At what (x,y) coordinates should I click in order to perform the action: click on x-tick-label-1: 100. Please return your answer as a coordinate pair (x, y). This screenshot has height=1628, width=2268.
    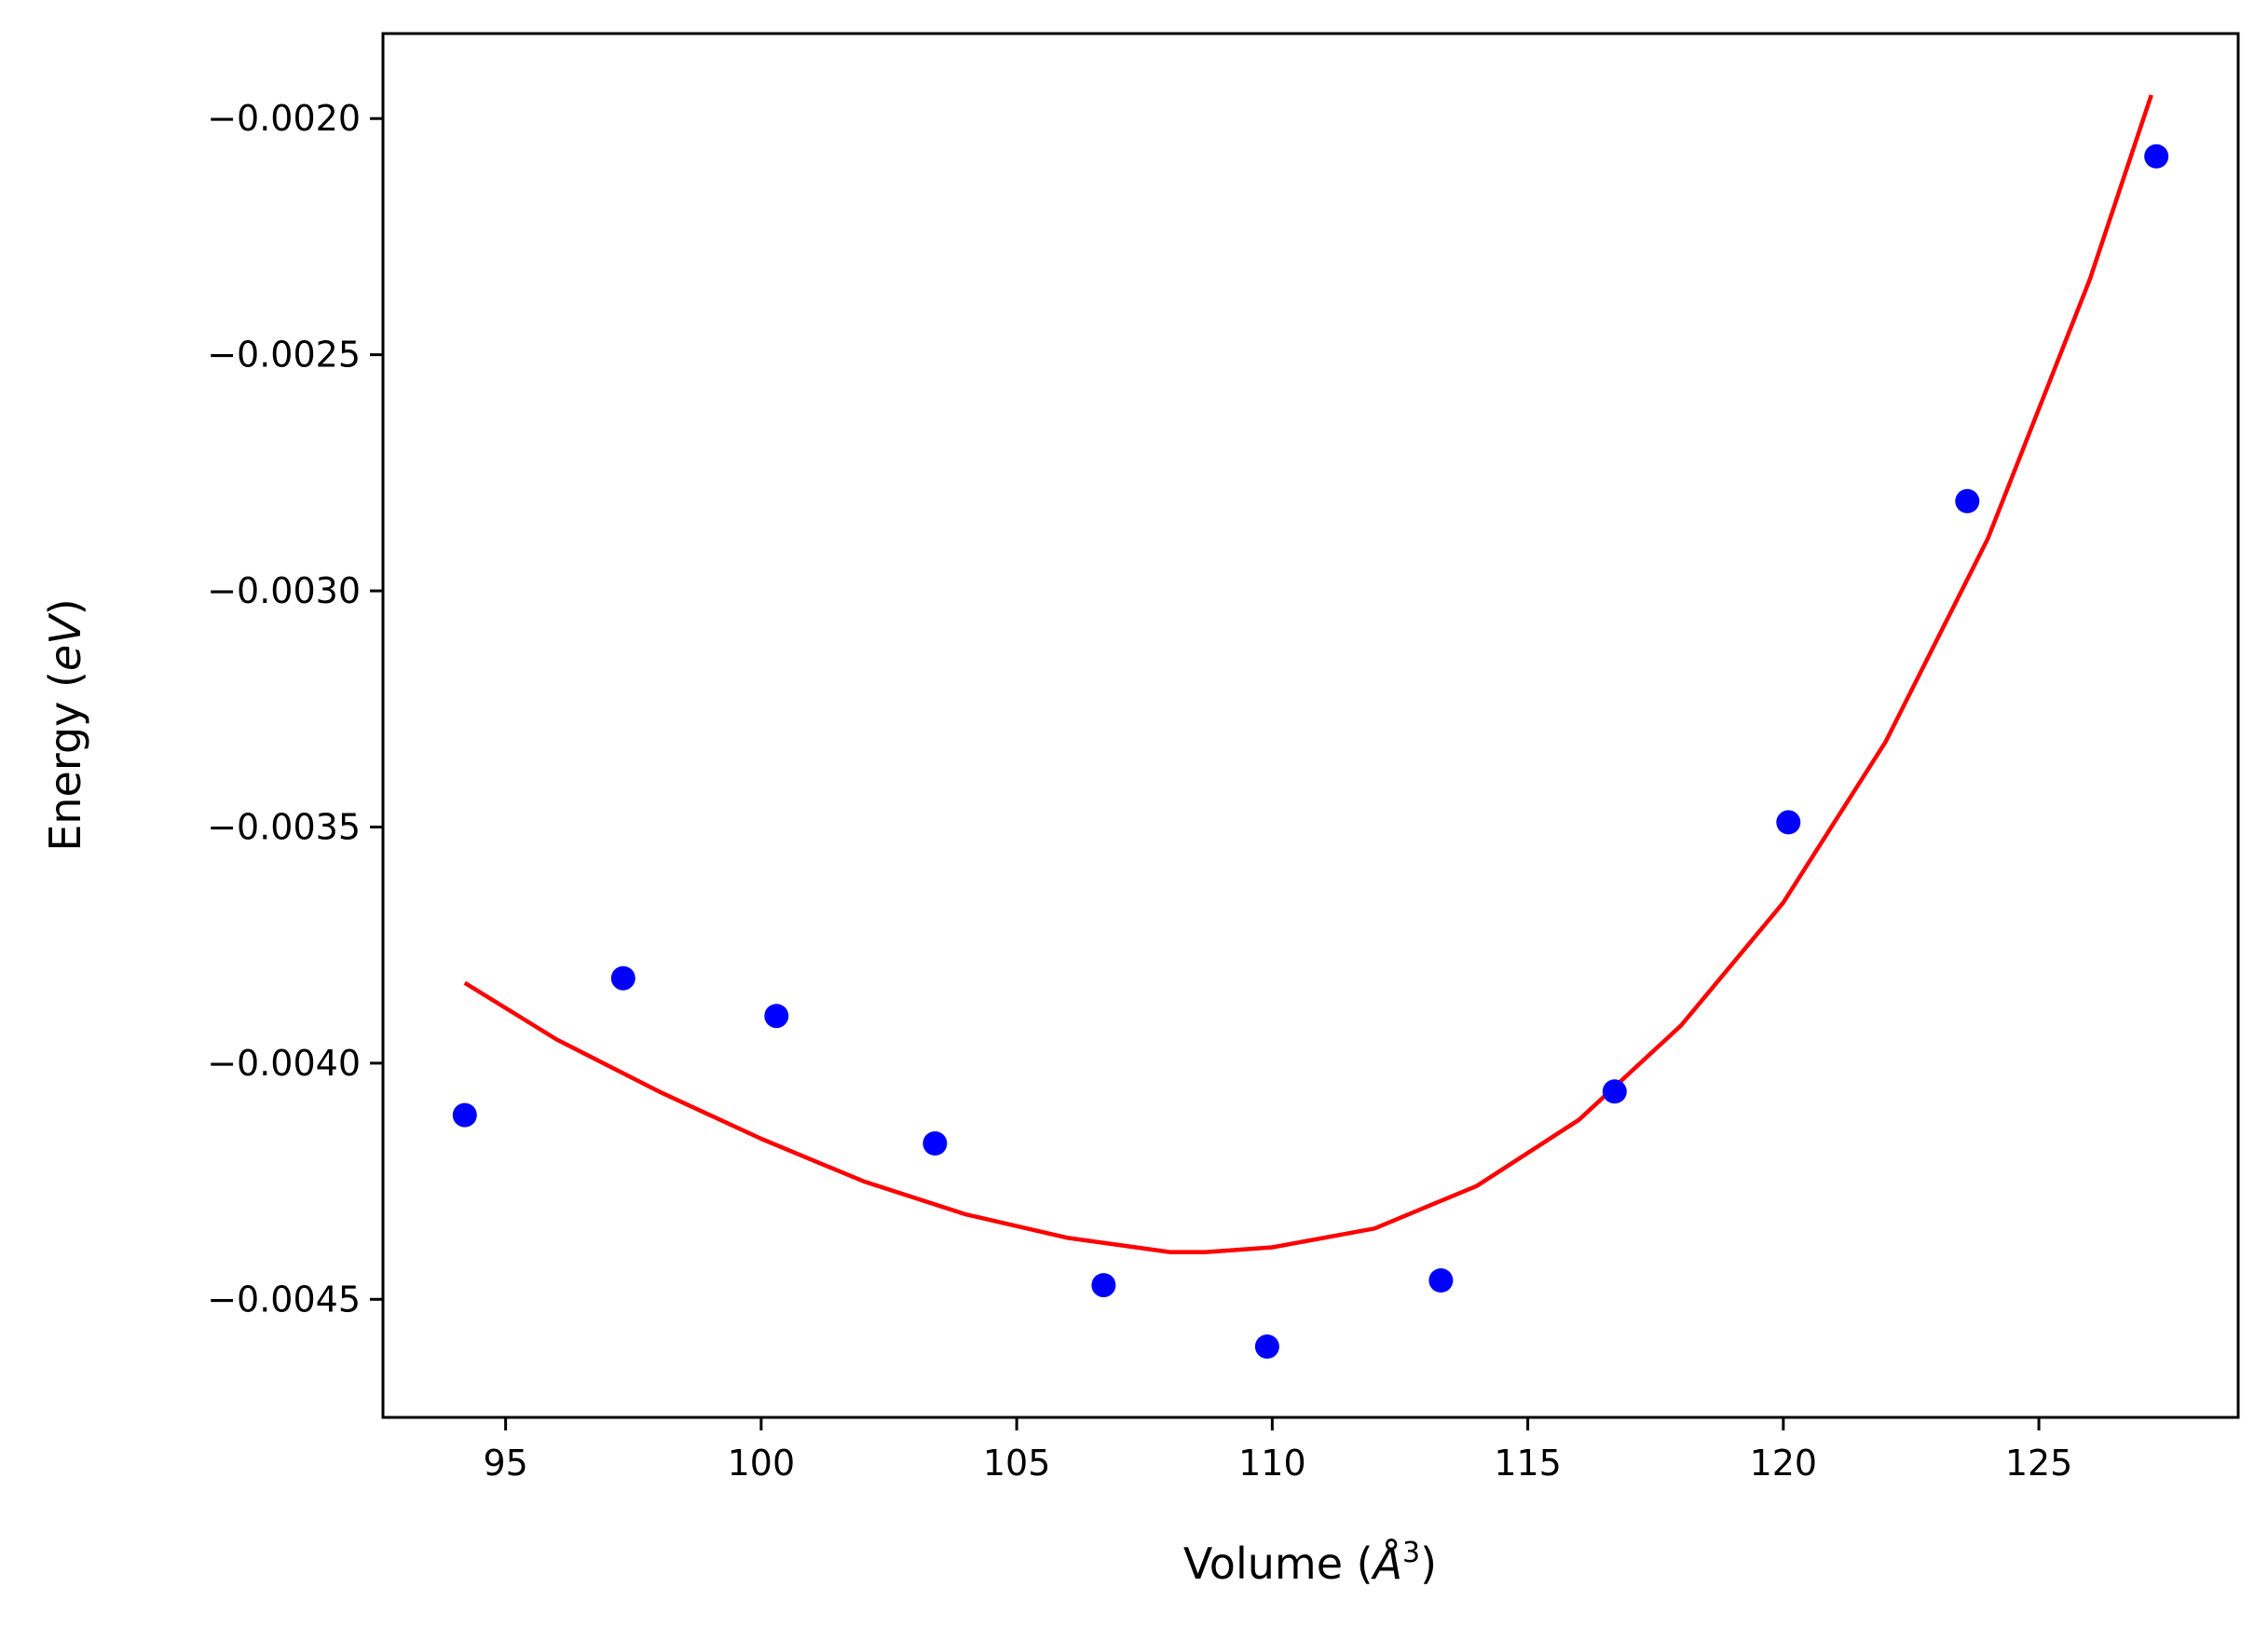
    Looking at the image, I should click on (762, 1464).